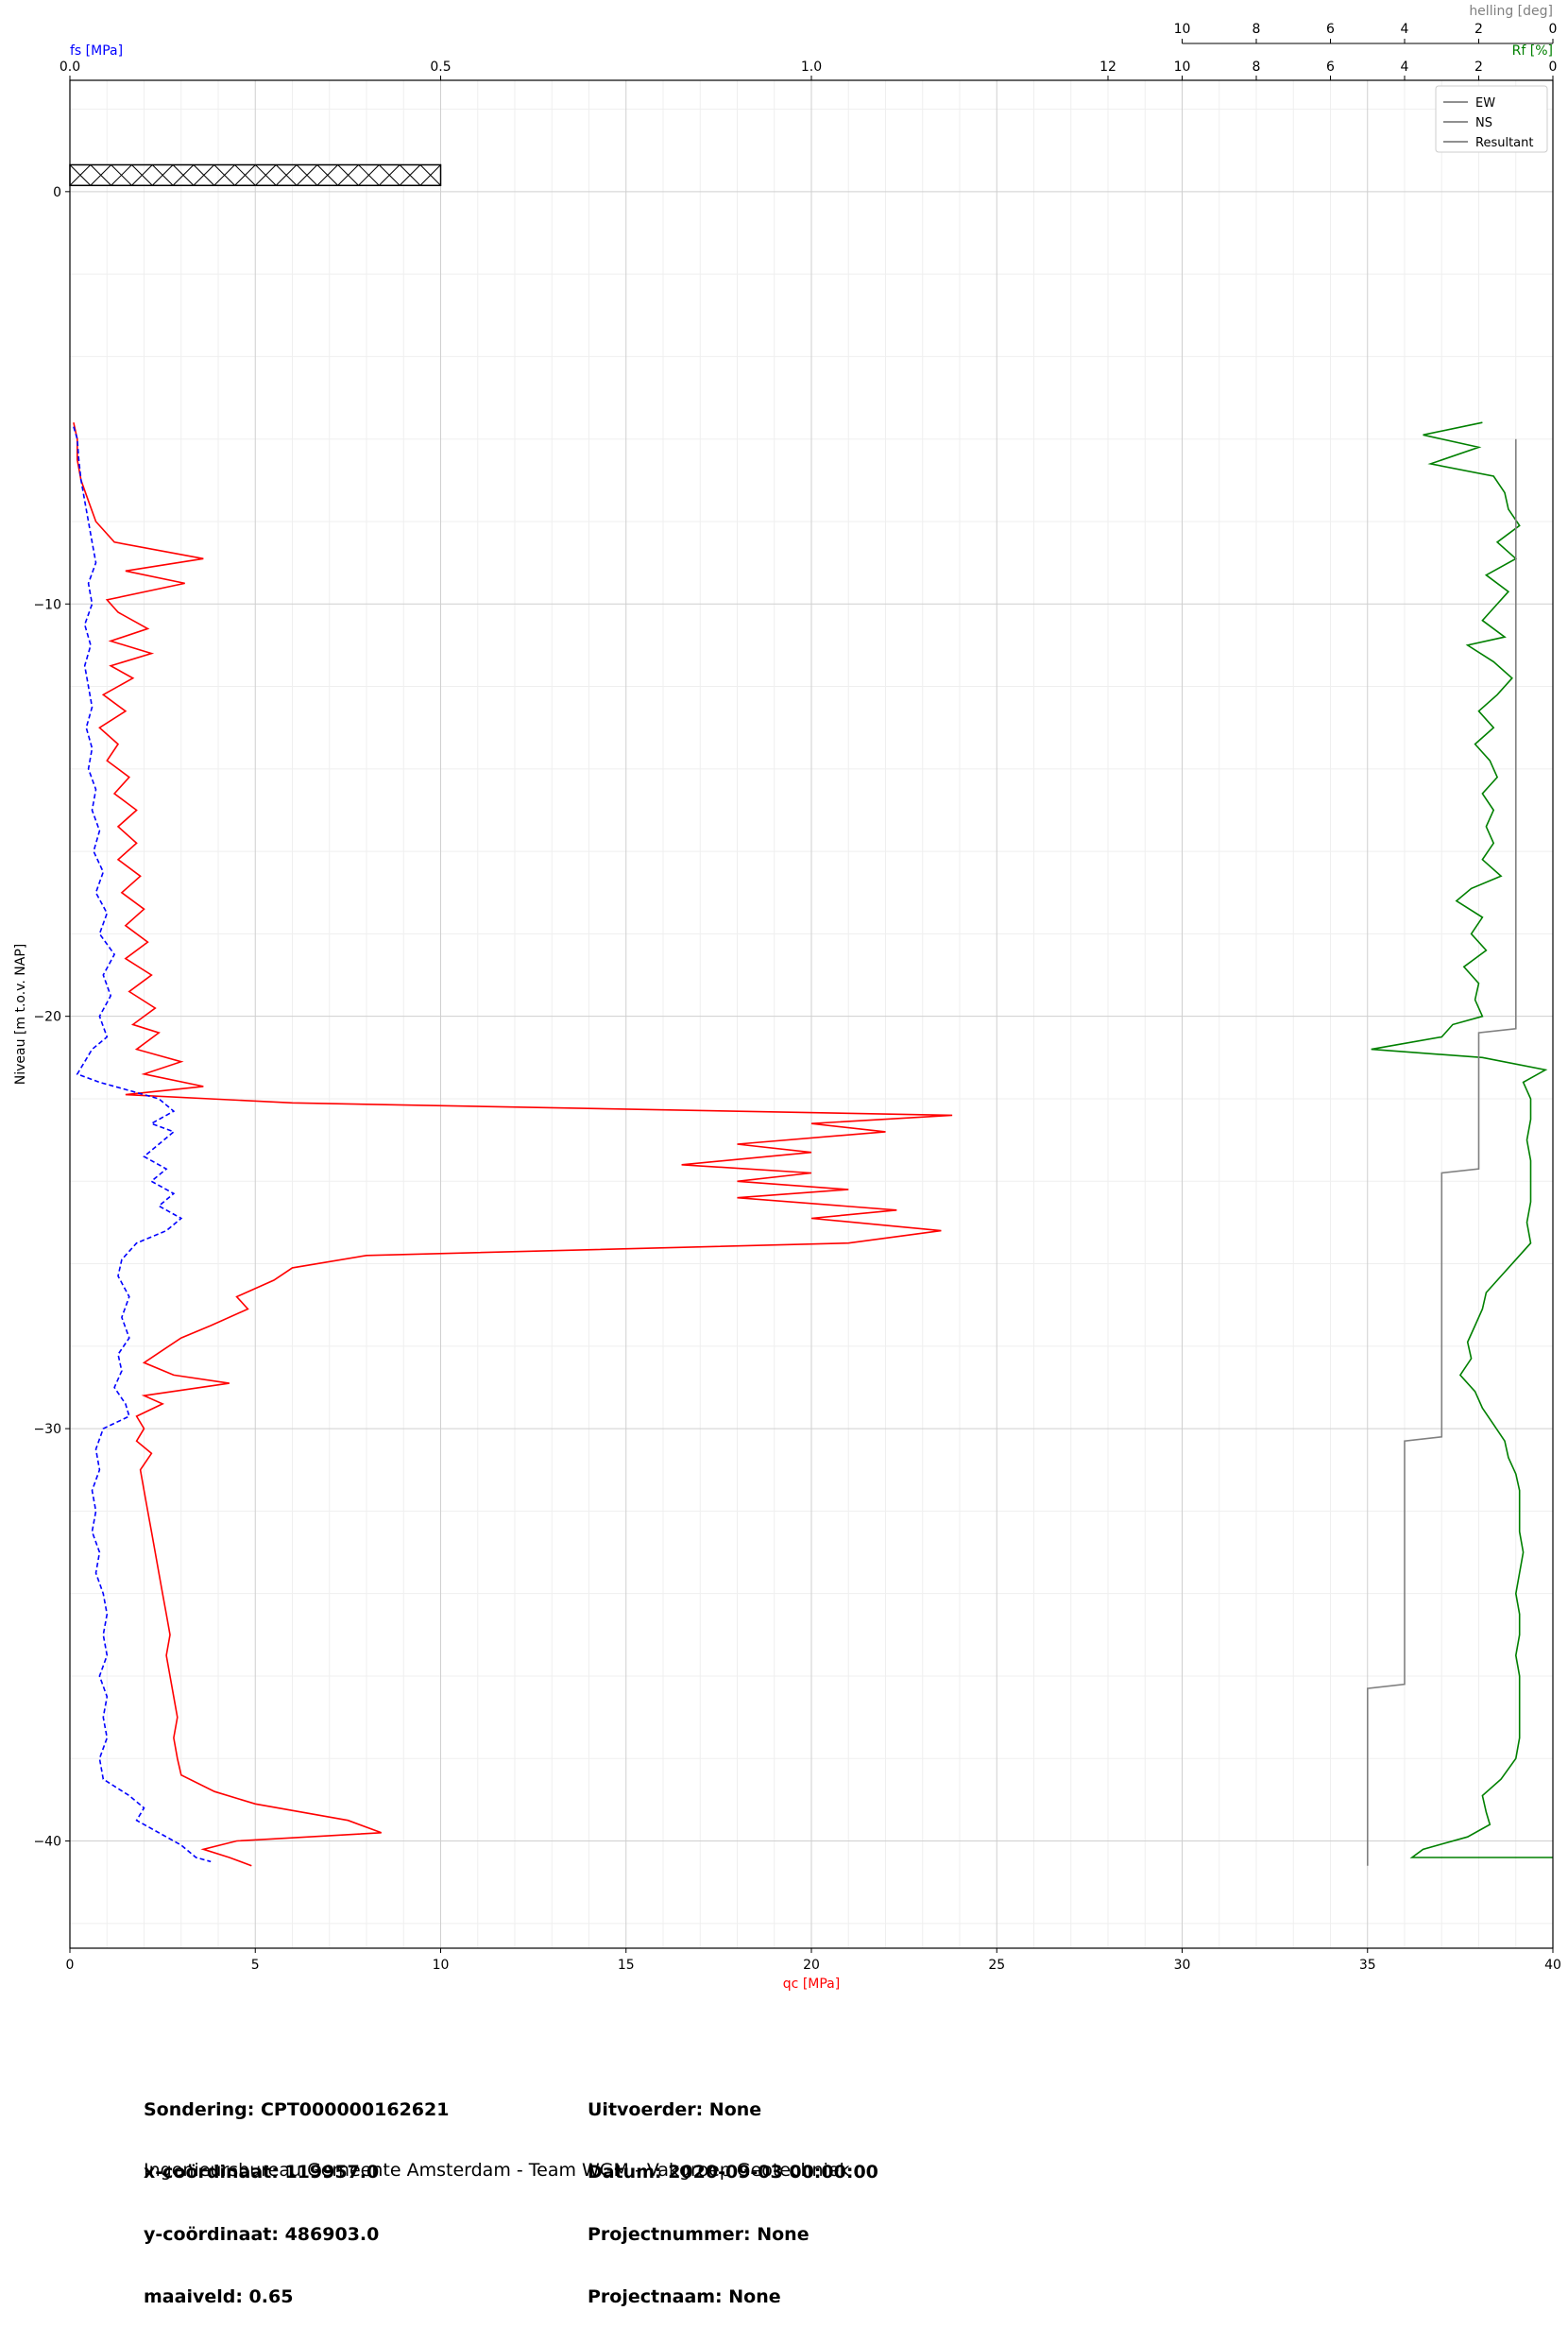 This screenshot has width=1568, height=2328. What do you see at coordinates (1182, 29) in the screenshot?
I see `helling-tick-label: 10` at bounding box center [1182, 29].